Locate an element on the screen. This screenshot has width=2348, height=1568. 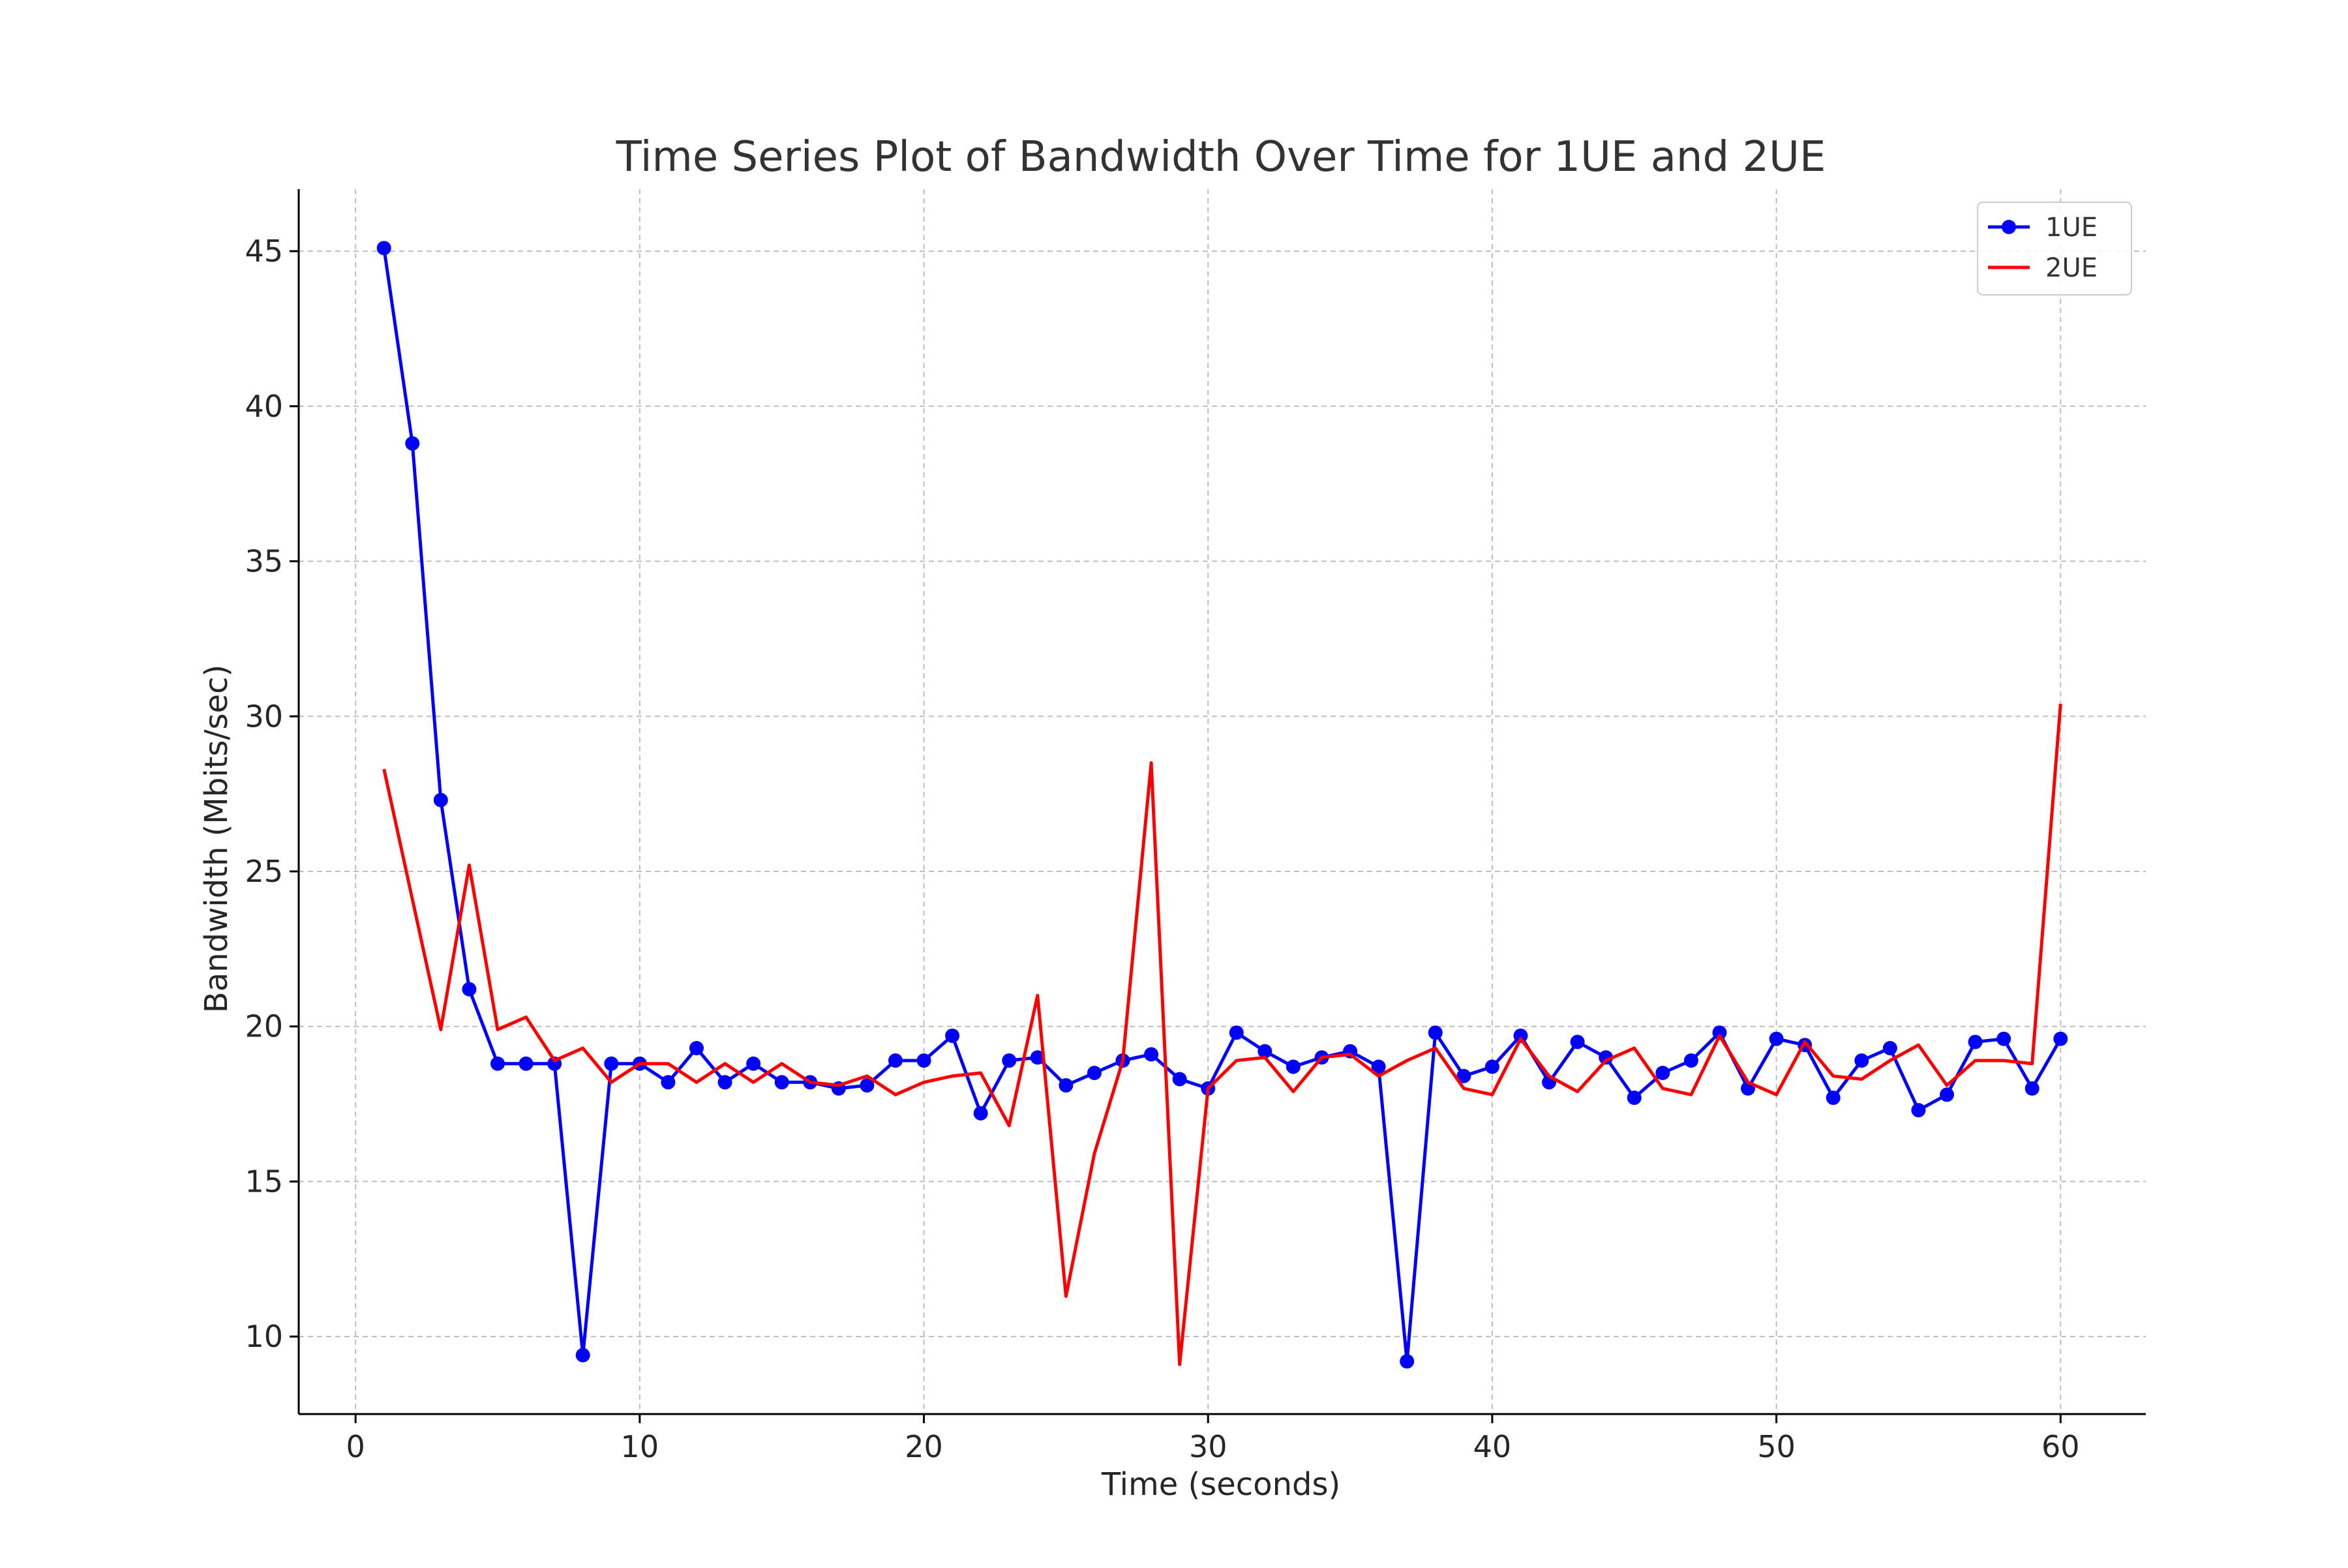
legend-label-1ue: 1UE is located at coordinates (2071, 228).